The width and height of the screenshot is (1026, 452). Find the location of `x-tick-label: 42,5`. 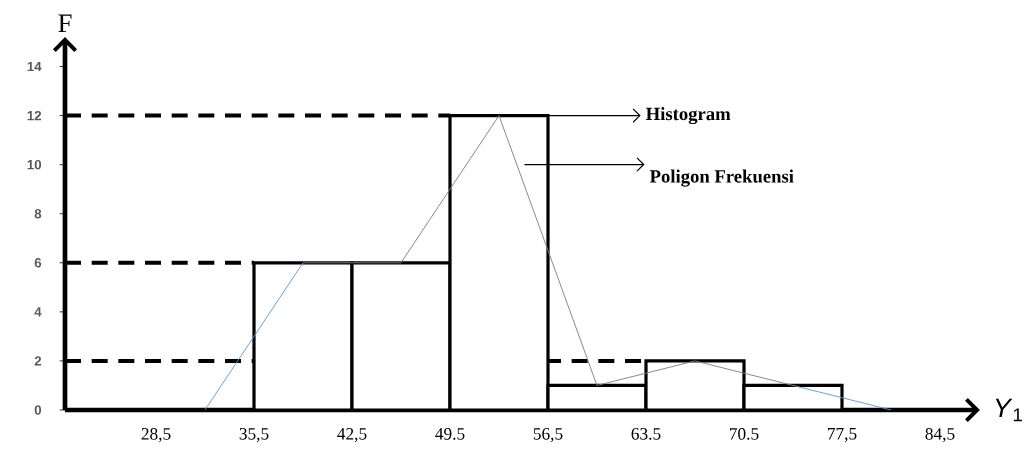

x-tick-label: 42,5 is located at coordinates (352, 435).